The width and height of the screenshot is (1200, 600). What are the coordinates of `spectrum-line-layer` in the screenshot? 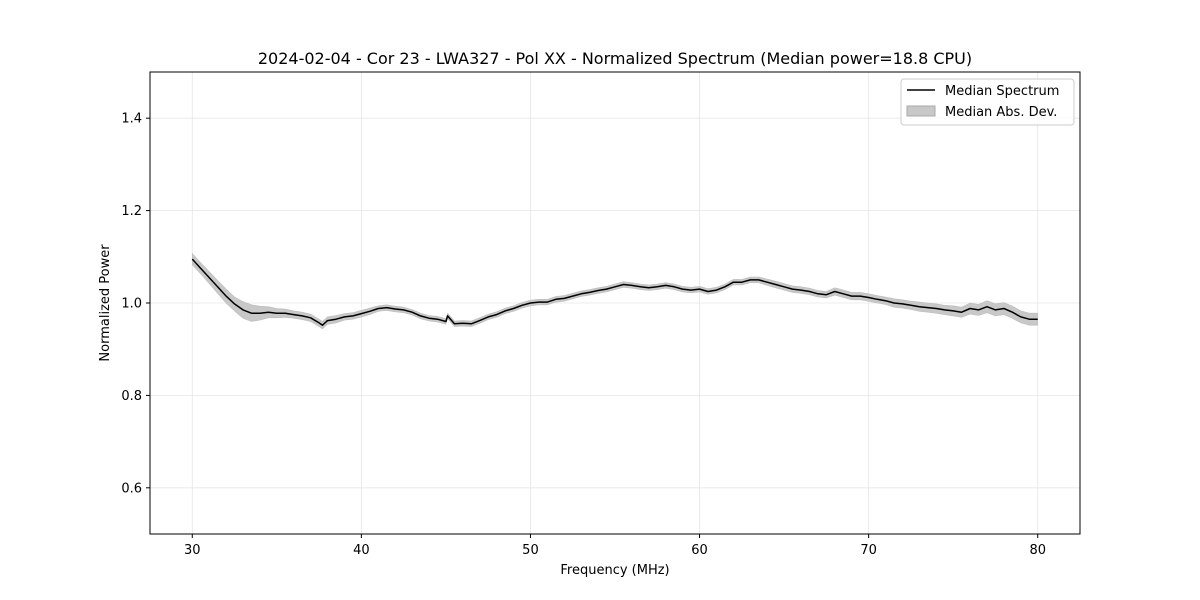 It's located at (614, 292).